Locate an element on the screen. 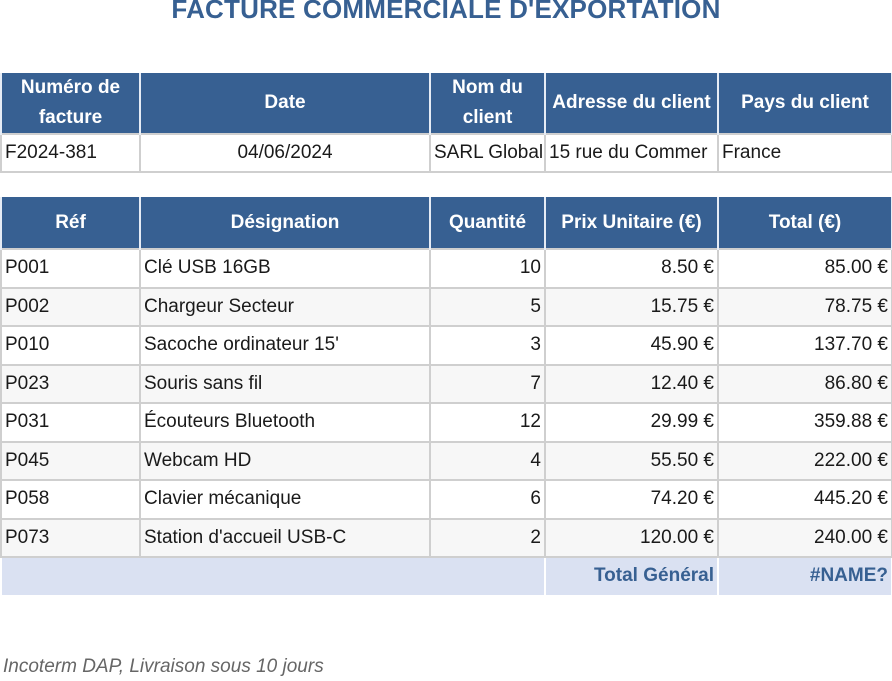 Image resolution: width=892 pixels, height=681 pixels. header-date: Date is located at coordinates (285, 103).